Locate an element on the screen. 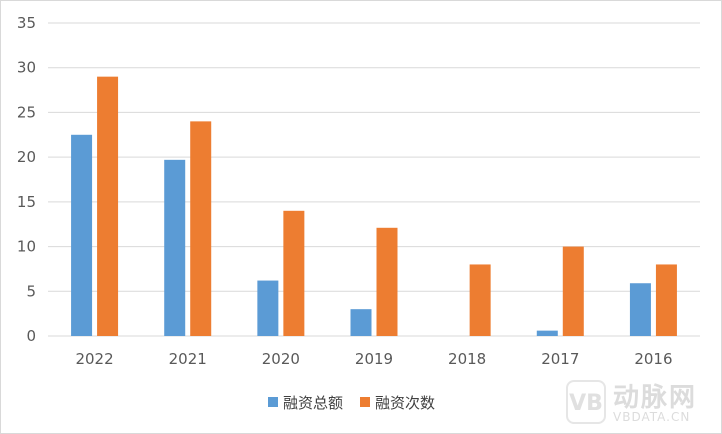 The image size is (722, 434). x-tick-label: 2018 is located at coordinates (467, 359).